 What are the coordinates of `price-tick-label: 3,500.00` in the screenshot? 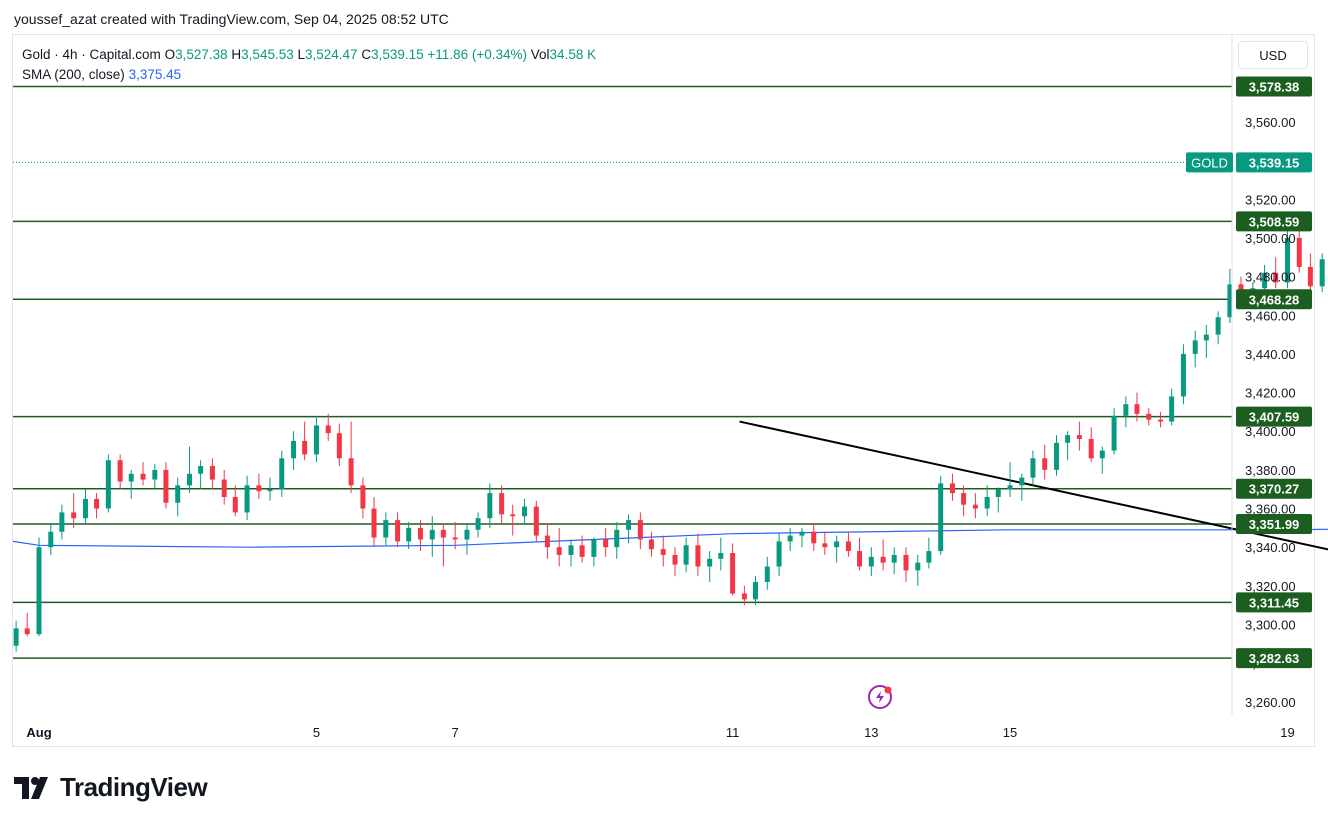 It's located at (1270, 238).